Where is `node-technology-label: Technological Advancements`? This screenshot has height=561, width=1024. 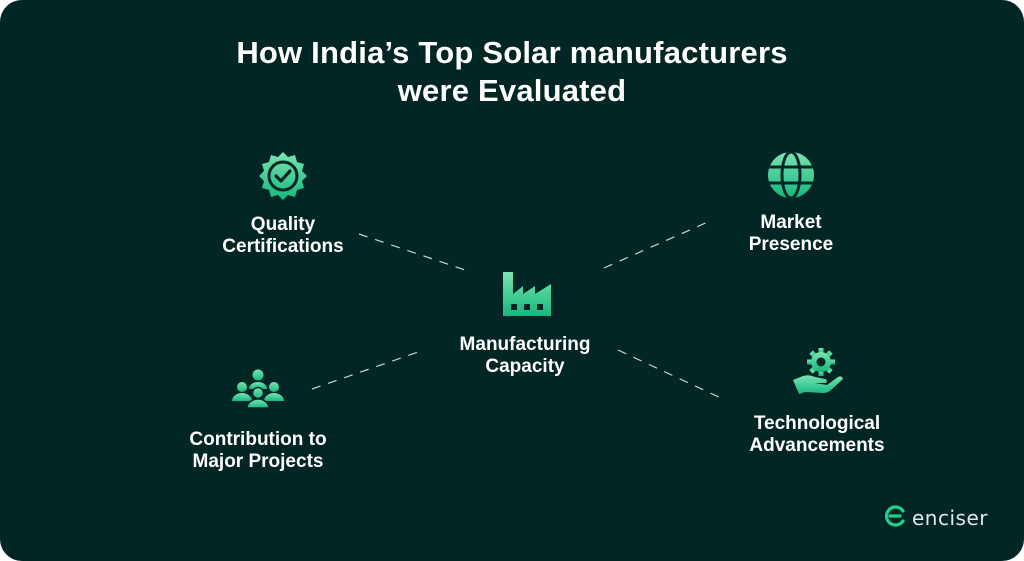 node-technology-label: Technological Advancements is located at coordinates (817, 434).